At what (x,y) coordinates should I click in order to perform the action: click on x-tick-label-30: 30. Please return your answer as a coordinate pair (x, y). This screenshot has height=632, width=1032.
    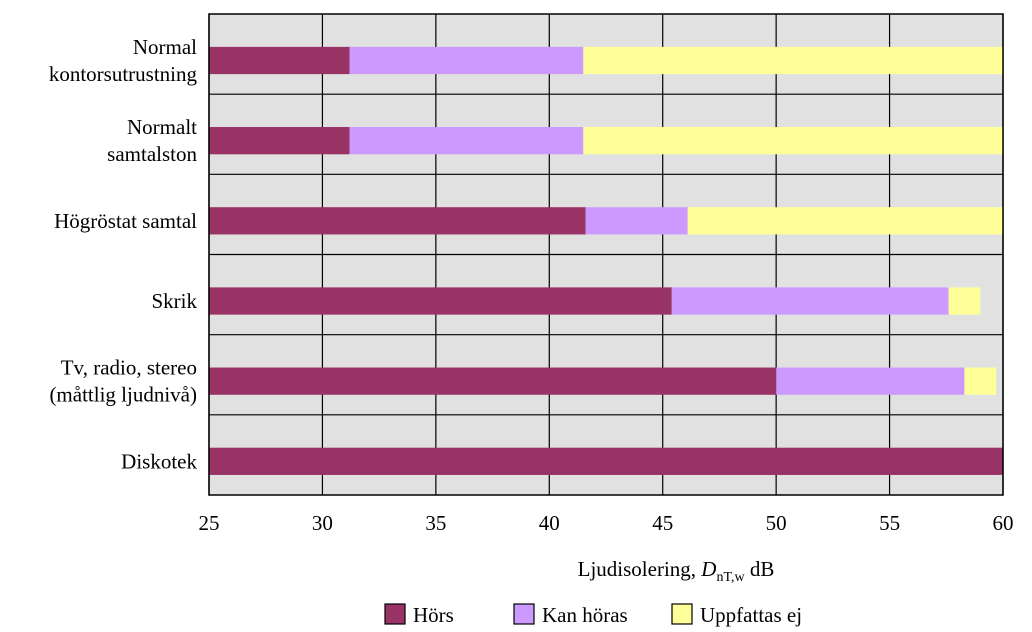
    Looking at the image, I should click on (322, 523).